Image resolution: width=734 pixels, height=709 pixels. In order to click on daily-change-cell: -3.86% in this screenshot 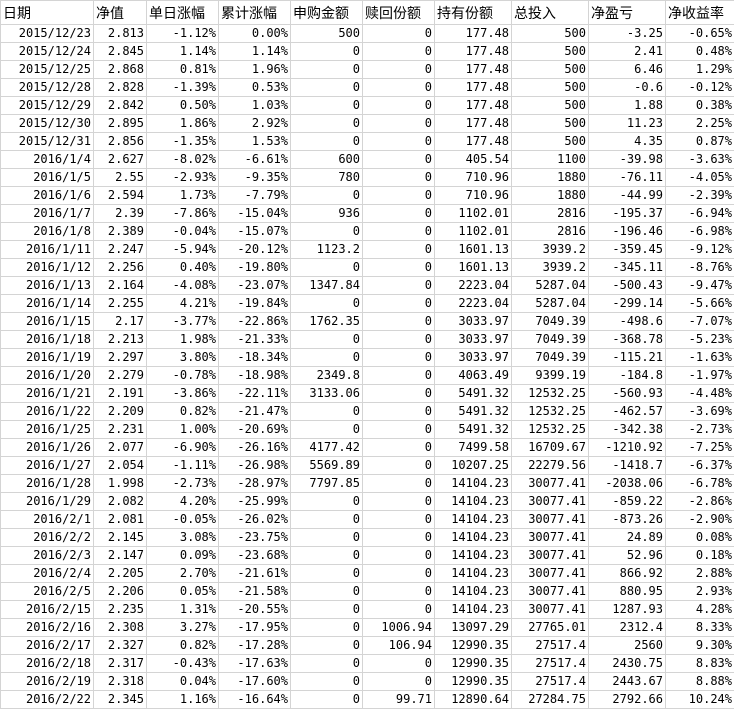, I will do `click(183, 394)`.